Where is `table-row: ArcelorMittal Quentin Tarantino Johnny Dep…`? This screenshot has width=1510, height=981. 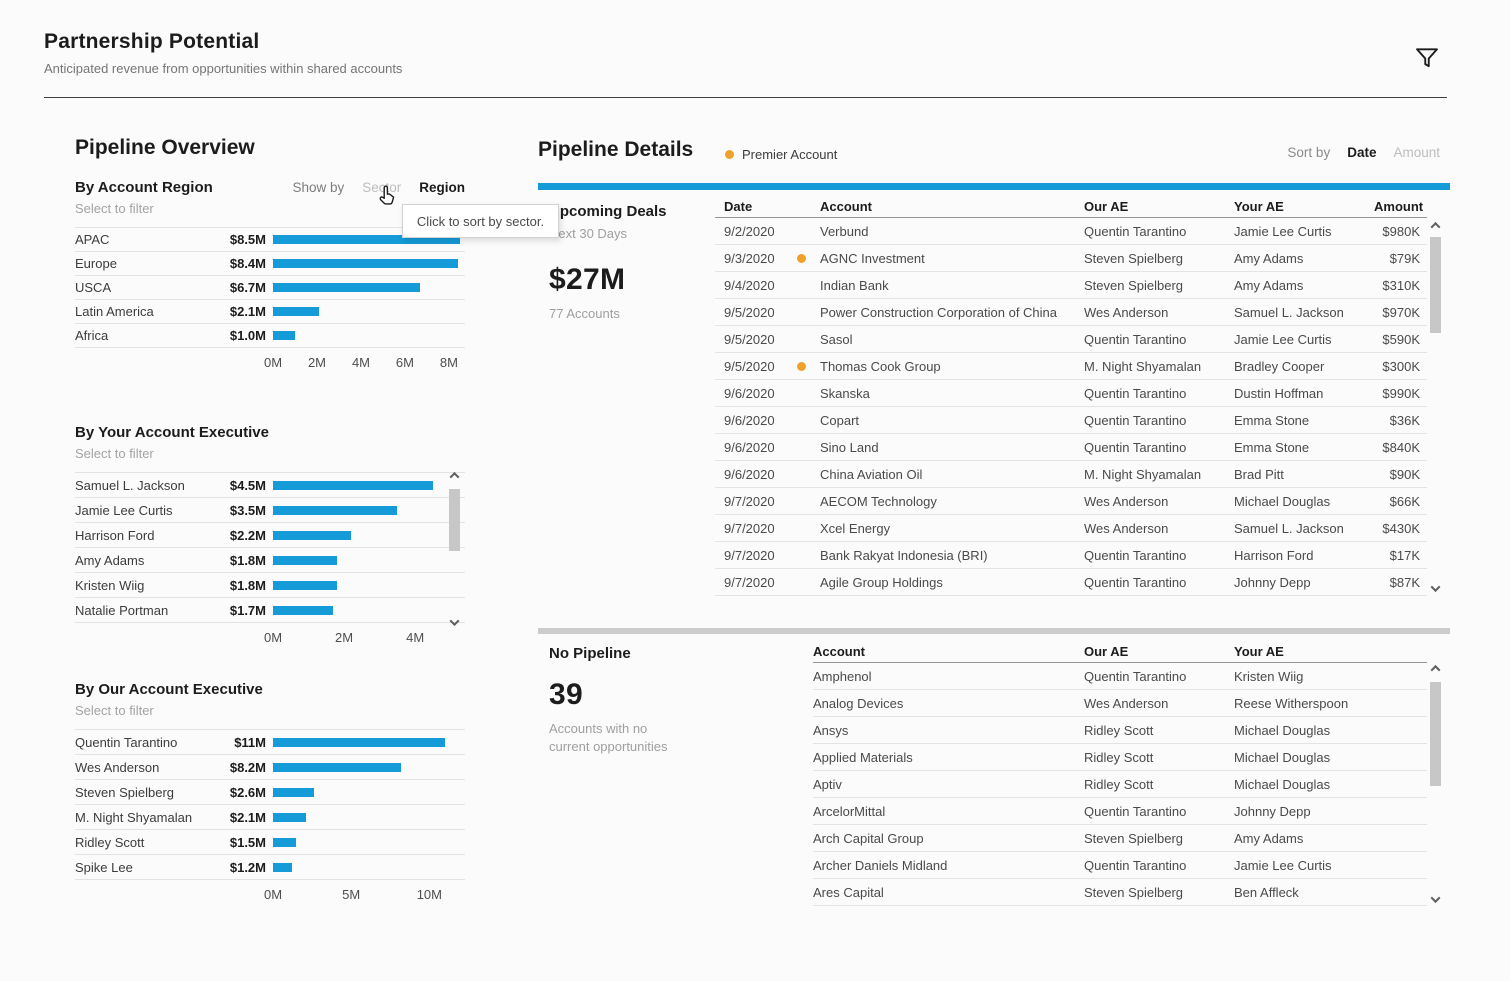 table-row: ArcelorMittal Quentin Tarantino Johnny Dep… is located at coordinates (1120, 811).